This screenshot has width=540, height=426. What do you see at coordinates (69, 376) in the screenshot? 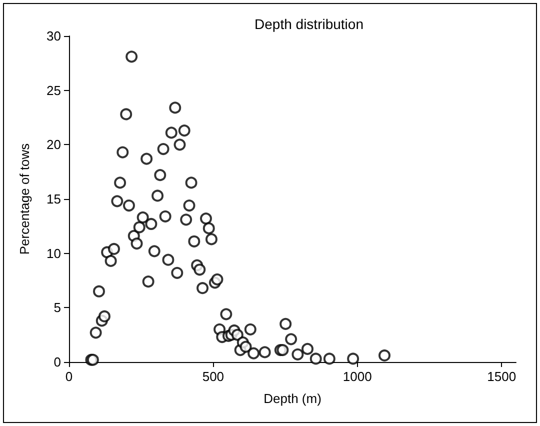
I see `x-tick-label: 0` at bounding box center [69, 376].